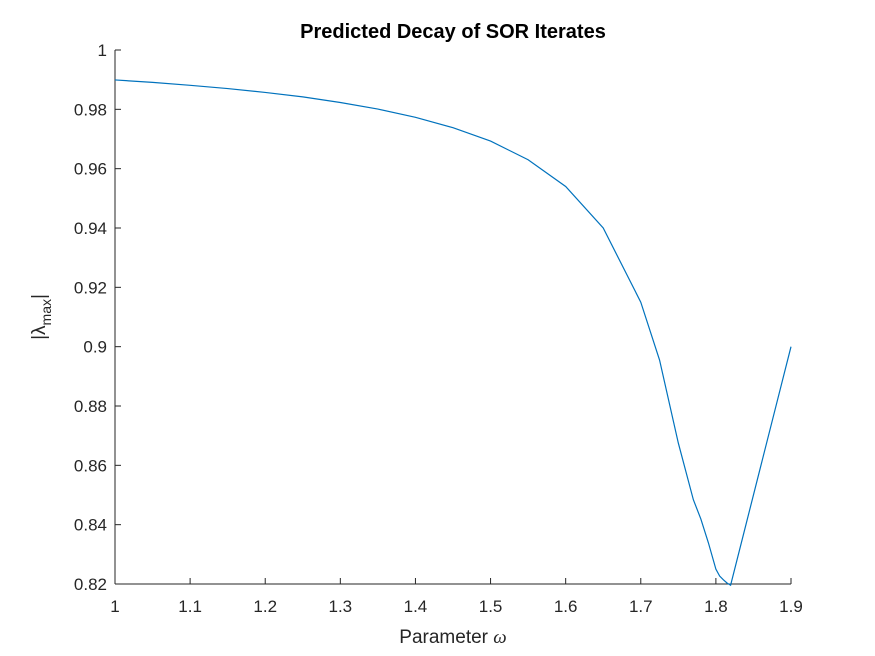 The image size is (875, 656). Describe the element at coordinates (90, 169) in the screenshot. I see `y-tick-label: 0.96` at that location.